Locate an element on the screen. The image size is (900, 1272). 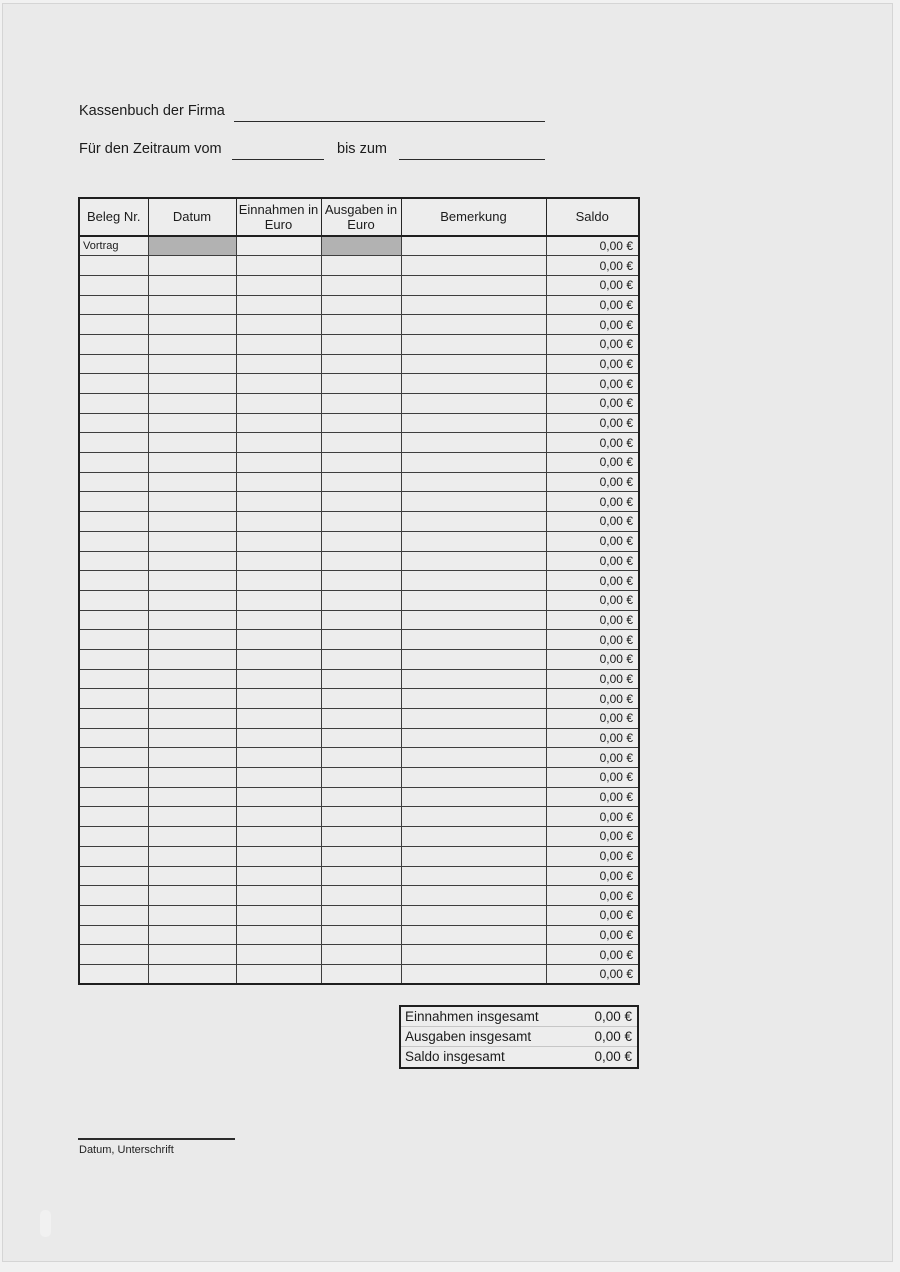
document-title: Kassenbuch der Firma is located at coordinates (152, 111).